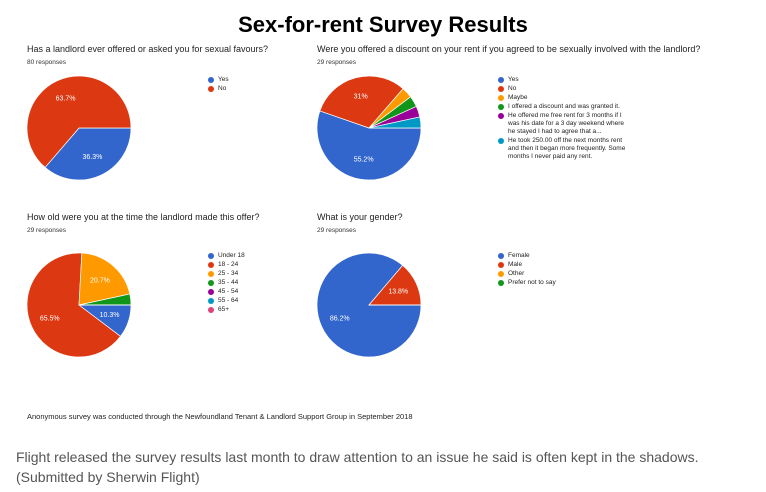  What do you see at coordinates (565, 274) in the screenshot?
I see `legend-item: Other` at bounding box center [565, 274].